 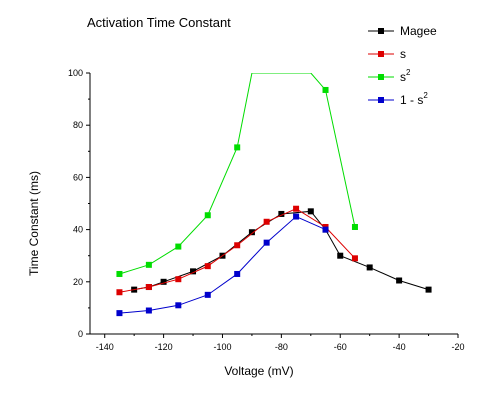 What do you see at coordinates (34, 223) in the screenshot?
I see `y-axis-label: Time Constant (ms)` at bounding box center [34, 223].